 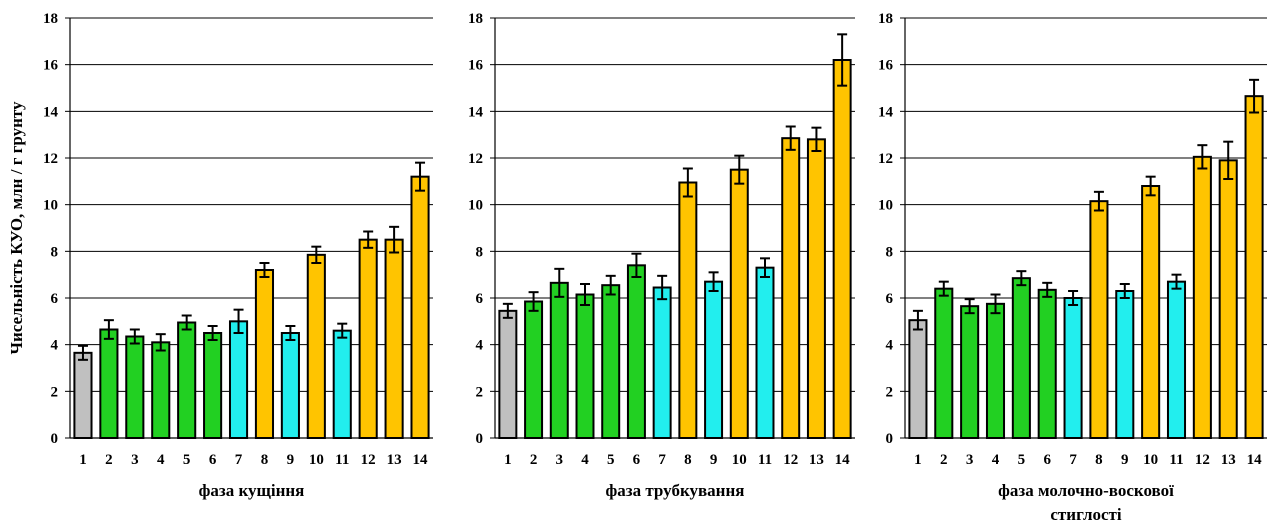 What do you see at coordinates (675, 490) in the screenshot?
I see `x-axis-title: фаза трубкування` at bounding box center [675, 490].